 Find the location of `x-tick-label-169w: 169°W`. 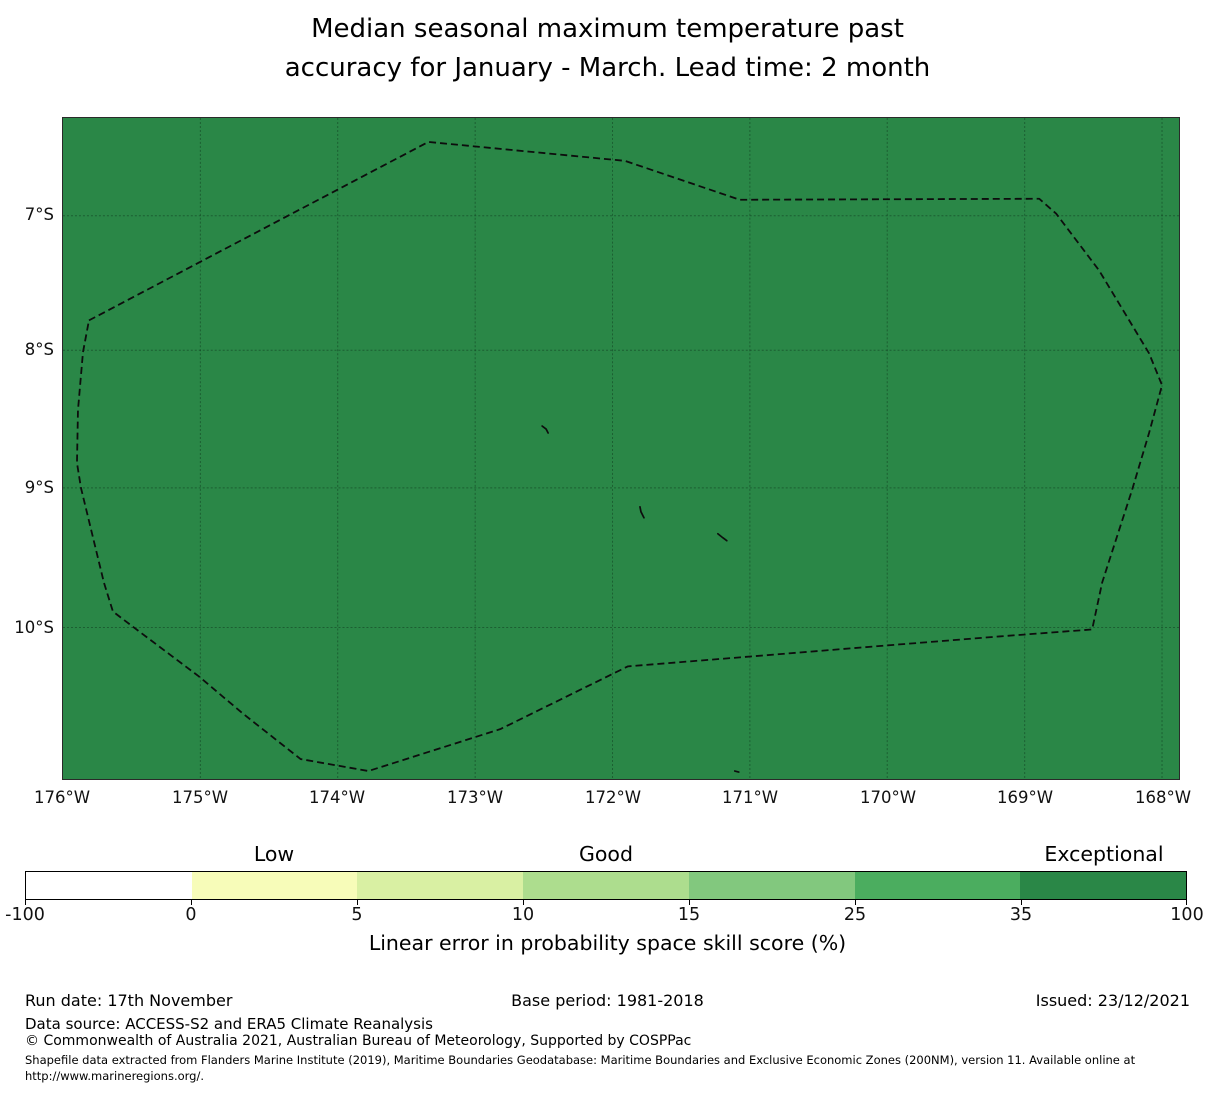

x-tick-label-169w: 169°W is located at coordinates (1025, 797).